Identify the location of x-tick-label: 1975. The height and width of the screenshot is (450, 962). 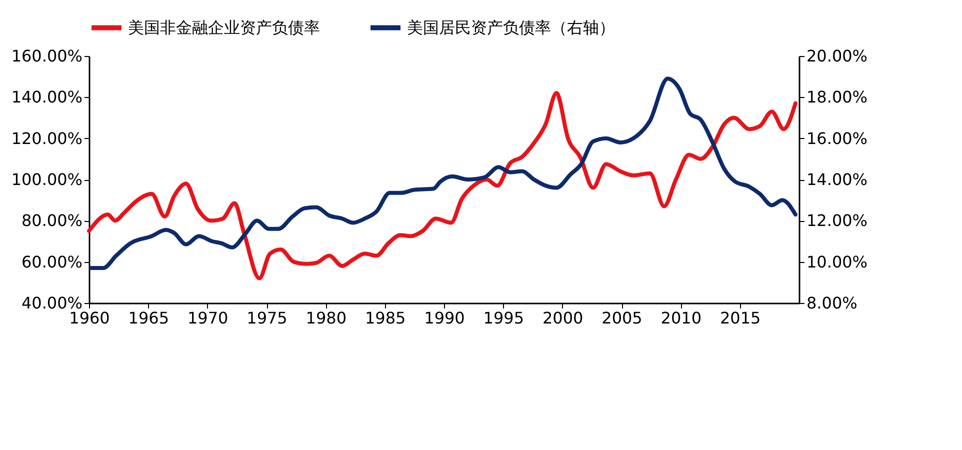
(267, 318).